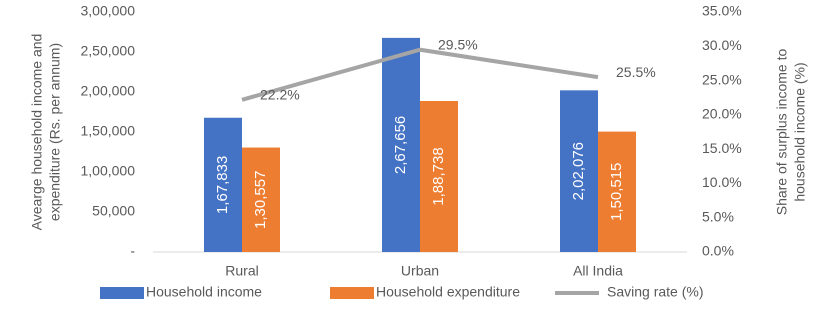 This screenshot has width=839, height=322. Describe the element at coordinates (113, 211) in the screenshot. I see `y-tick-label: 50,000` at that location.